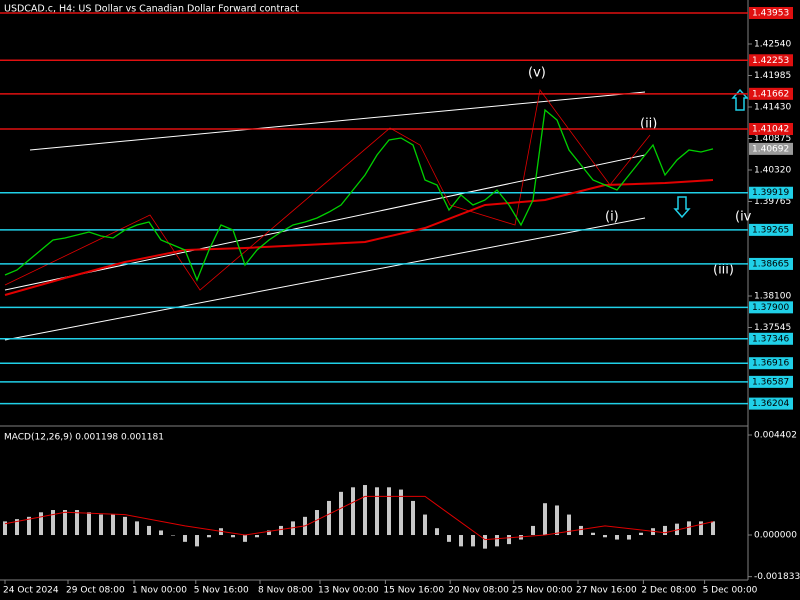 This screenshot has width=800, height=600. Describe the element at coordinates (221, 591) in the screenshot. I see `x-tick-label: 5 Nov 16:00` at that location.